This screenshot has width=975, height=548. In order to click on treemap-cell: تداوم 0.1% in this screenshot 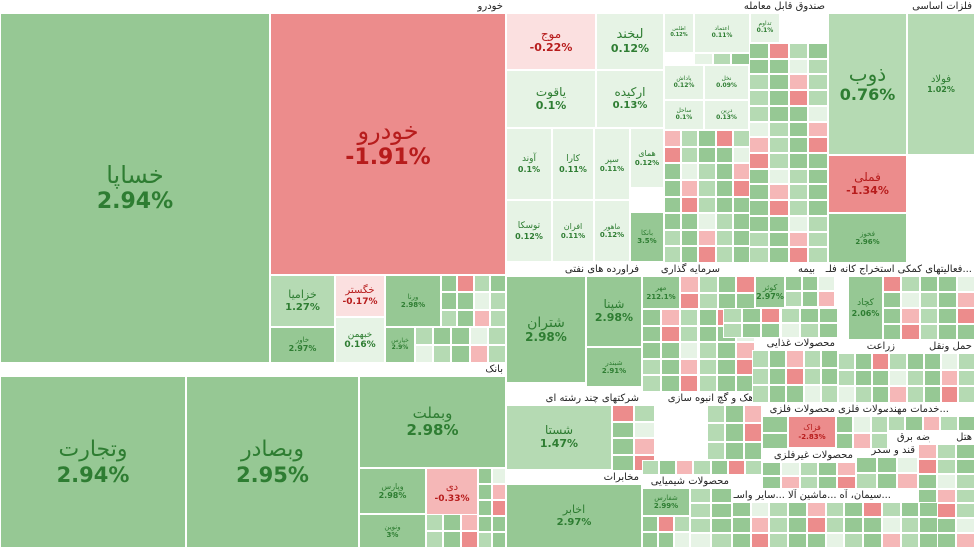, I will do `click(765, 28)`.